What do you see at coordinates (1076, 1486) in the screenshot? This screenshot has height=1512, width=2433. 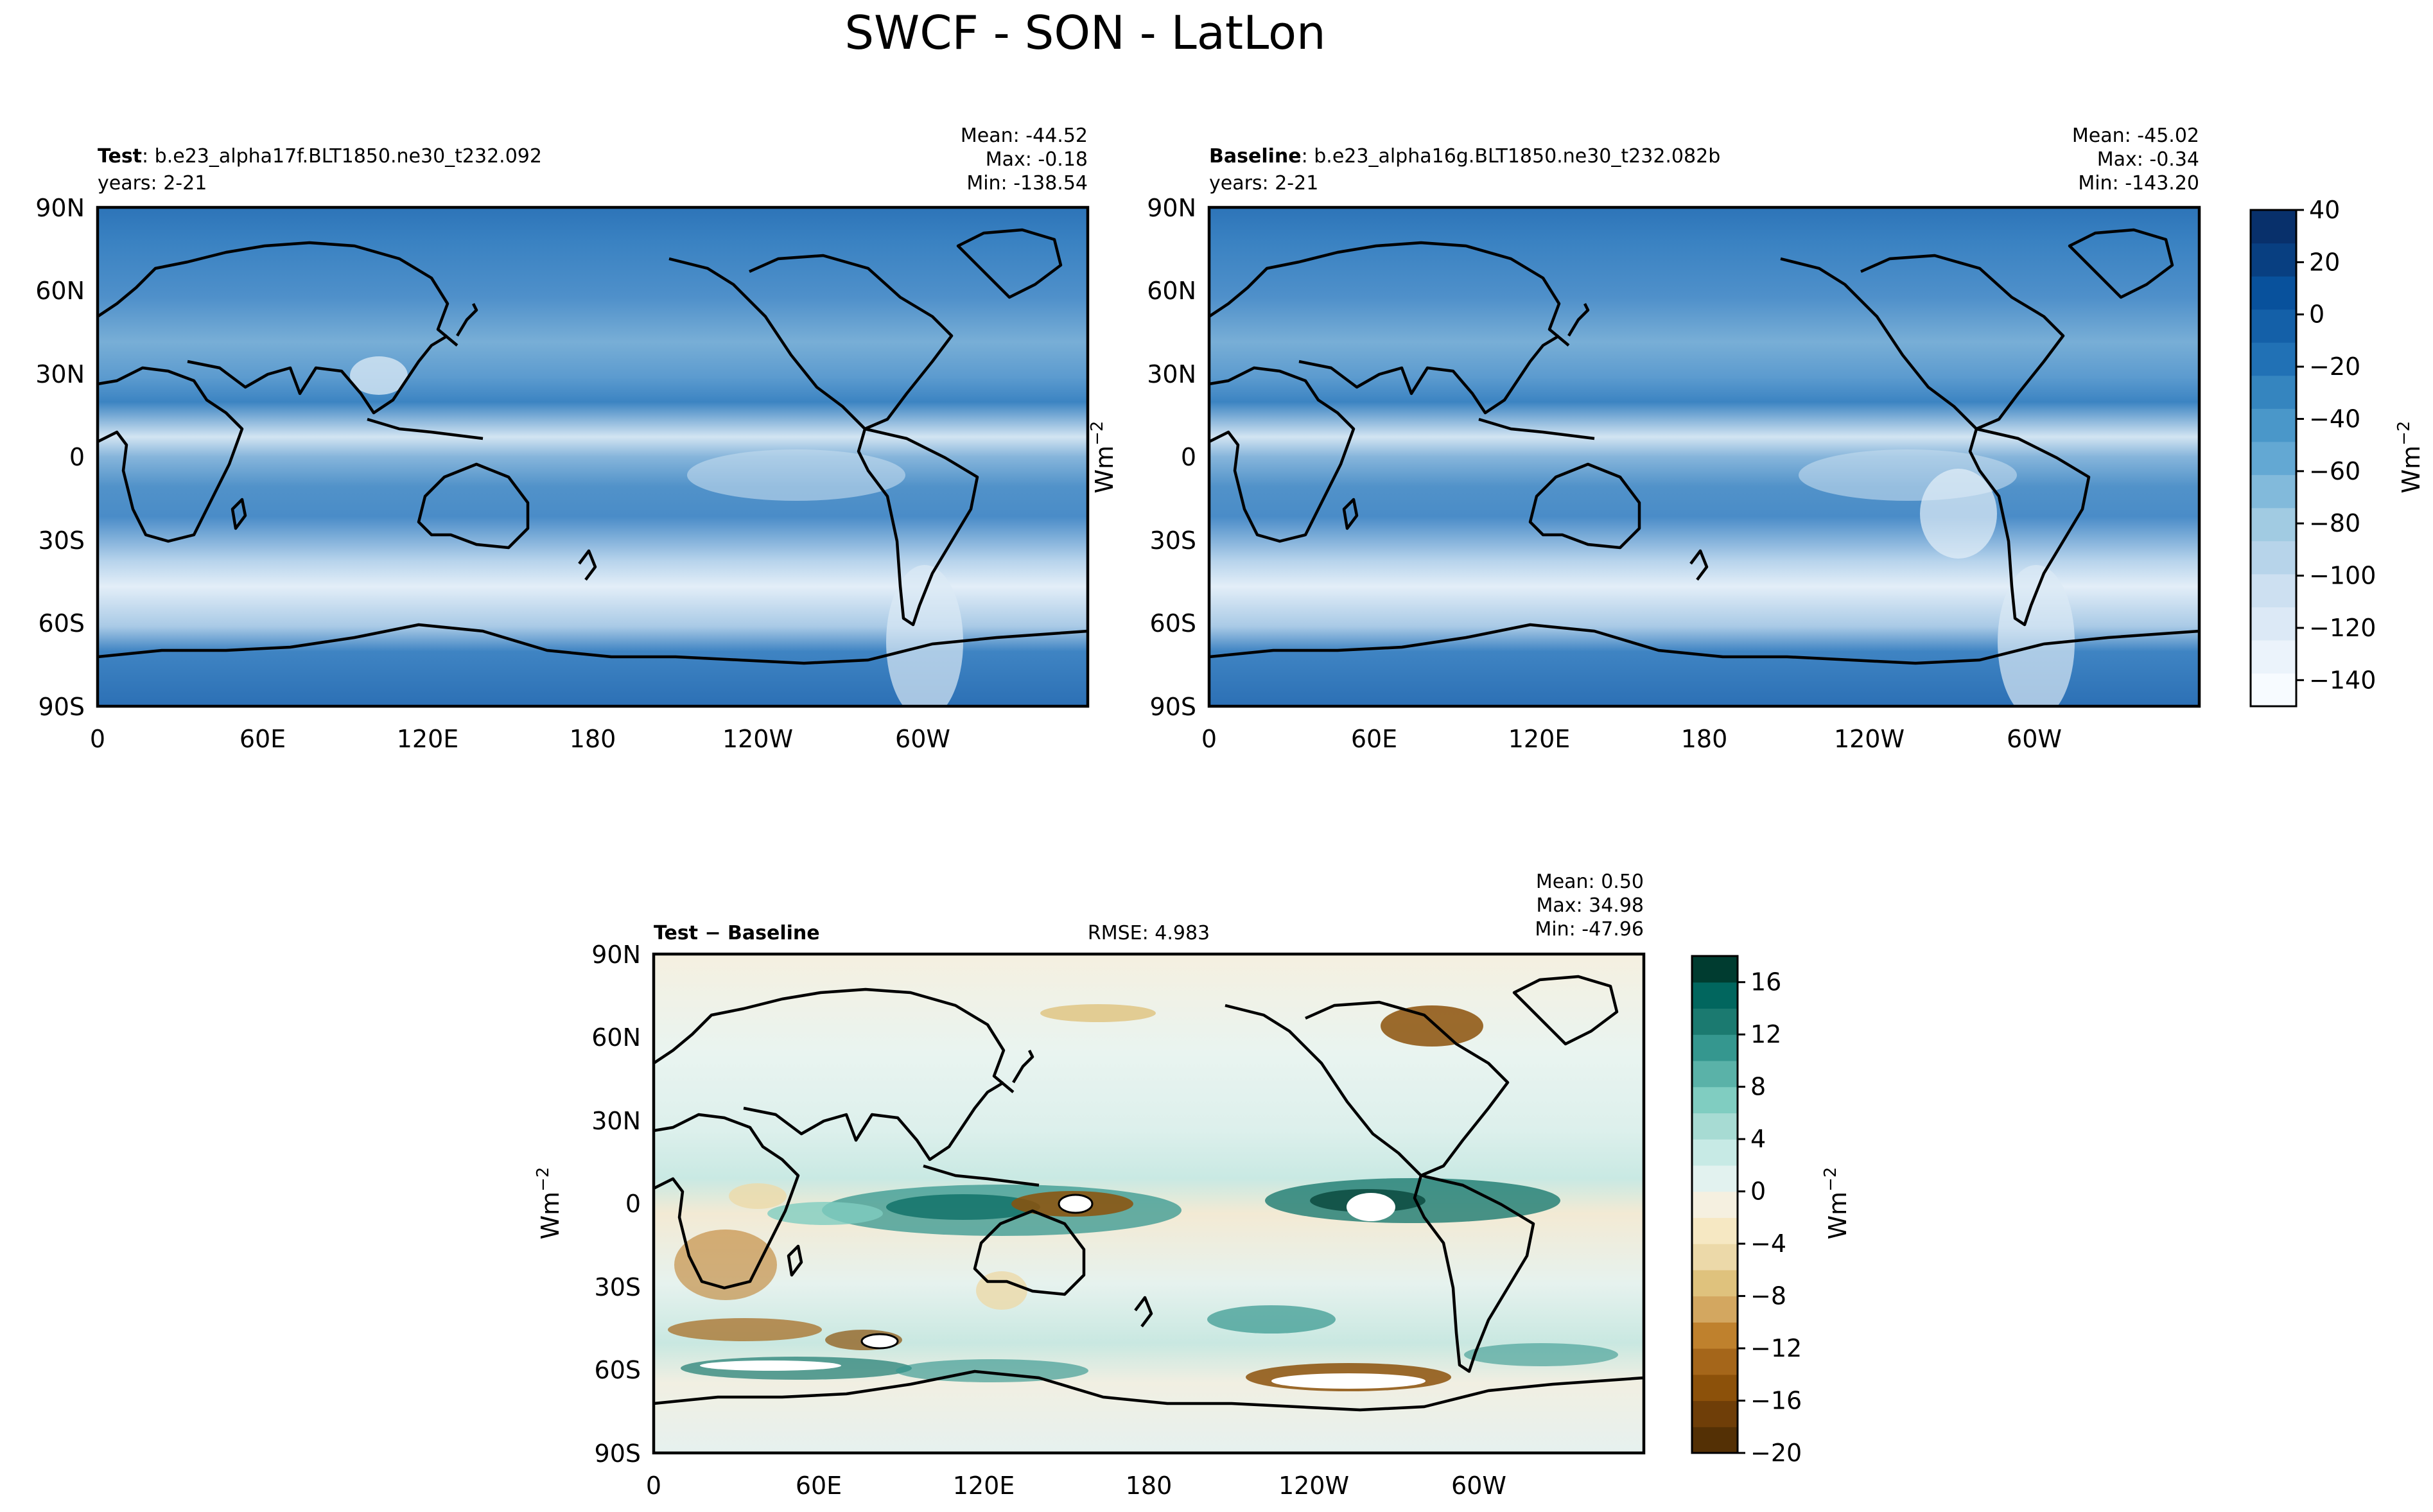 I see `diff-lon-ticks: 0 60E 120E 180 120W 60W` at bounding box center [1076, 1486].